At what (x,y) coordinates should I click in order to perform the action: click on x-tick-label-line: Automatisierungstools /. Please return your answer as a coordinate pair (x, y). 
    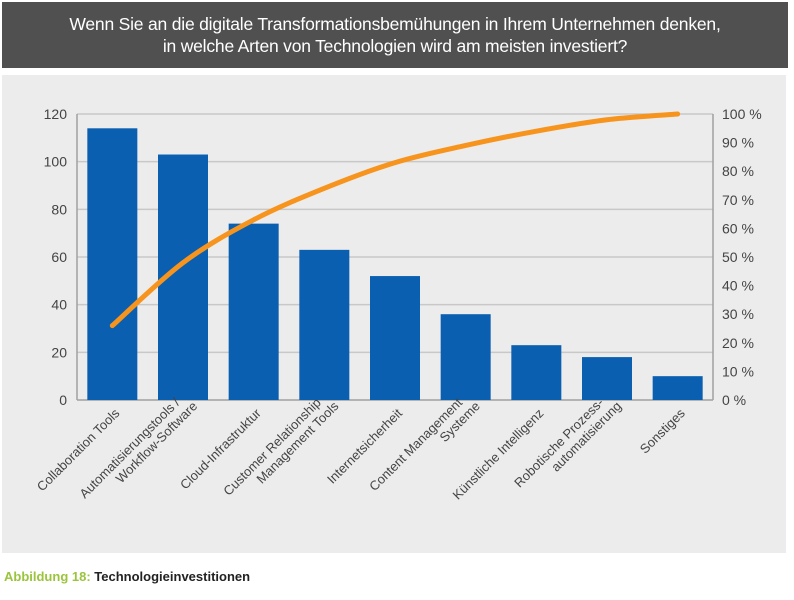
    Looking at the image, I should click on (129, 448).